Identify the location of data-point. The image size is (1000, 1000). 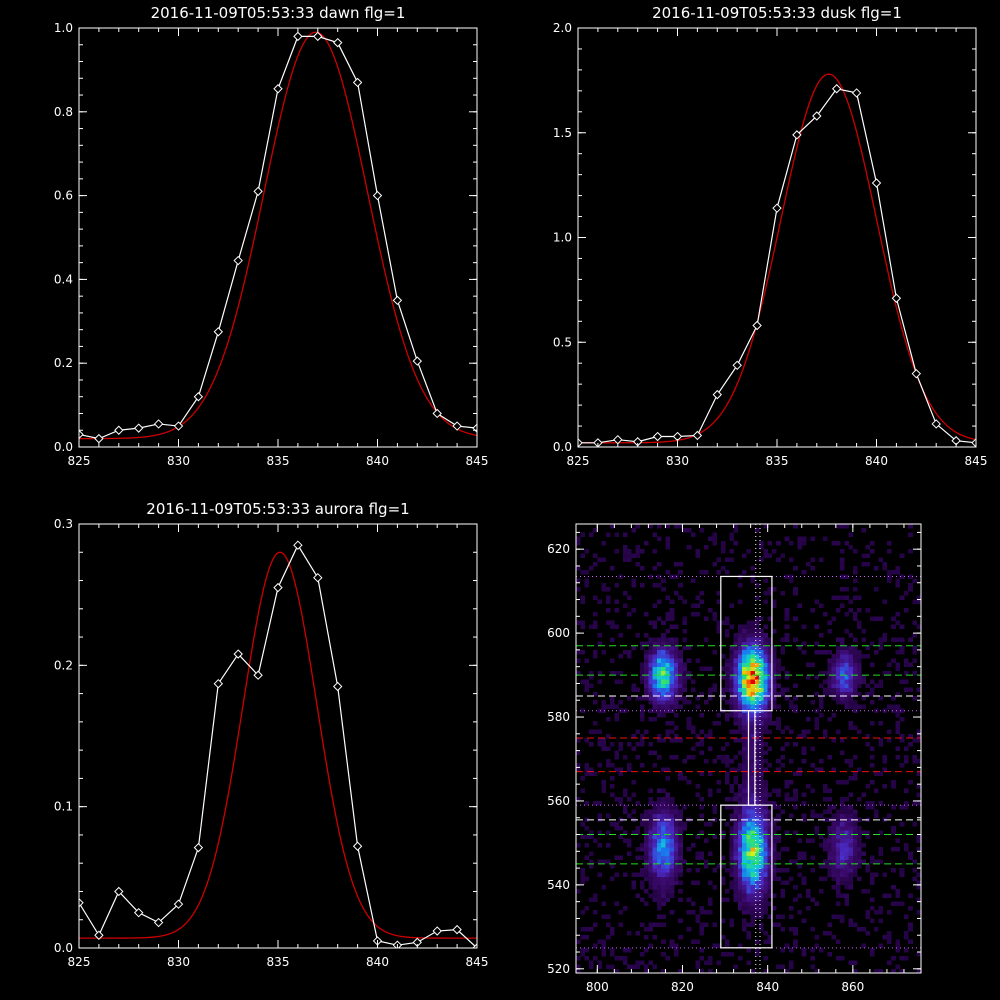
(357, 846).